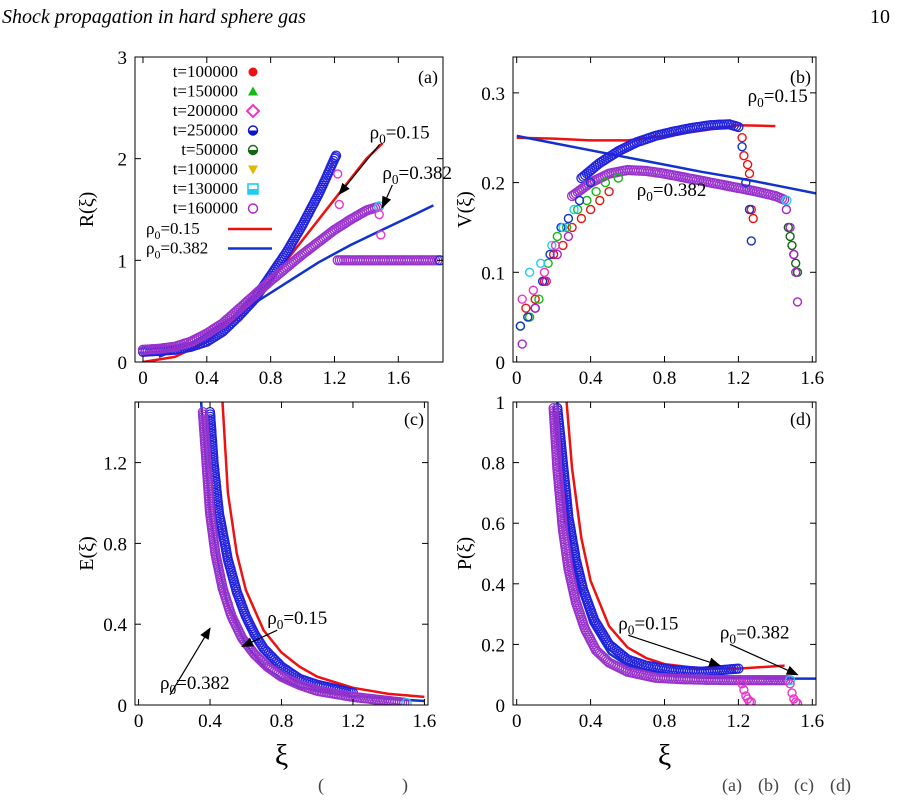  I want to click on y-axis-label: V(ξ), so click(465, 209).